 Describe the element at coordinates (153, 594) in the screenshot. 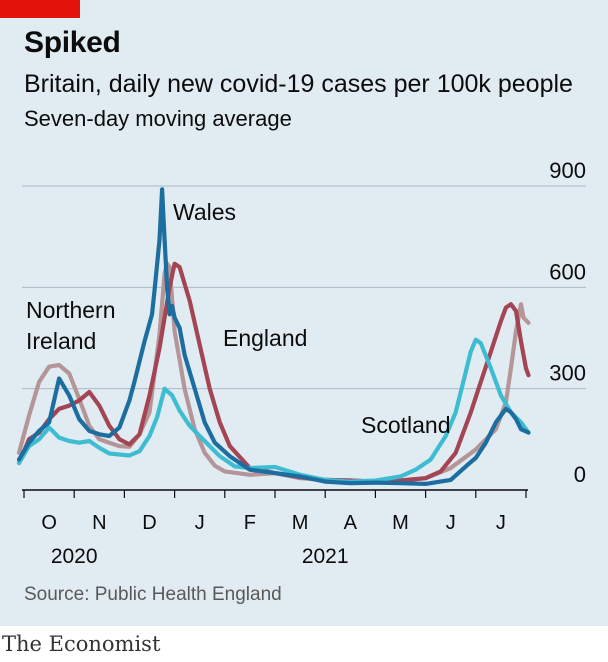

I see `source-note: Source: Public Health England` at that location.